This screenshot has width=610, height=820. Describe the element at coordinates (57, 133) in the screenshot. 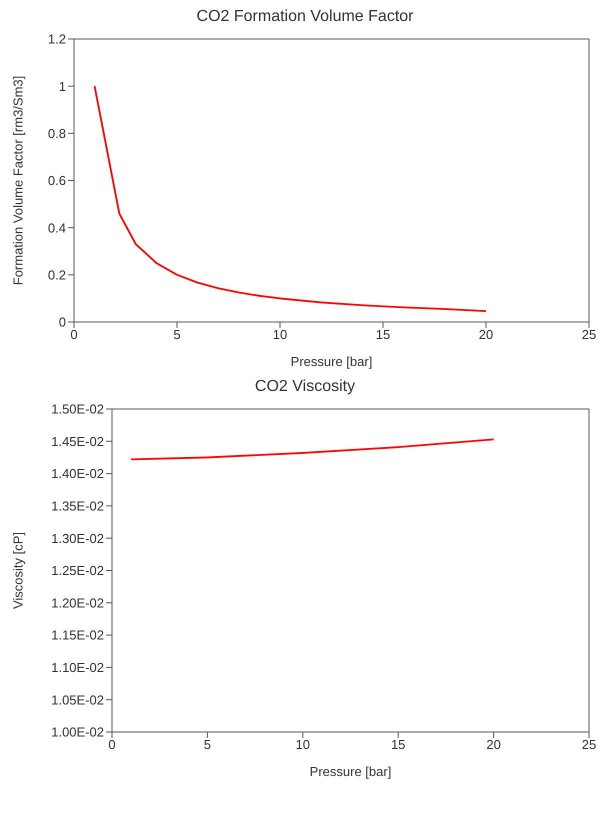

I see `y-tick-label: 0.8` at that location.